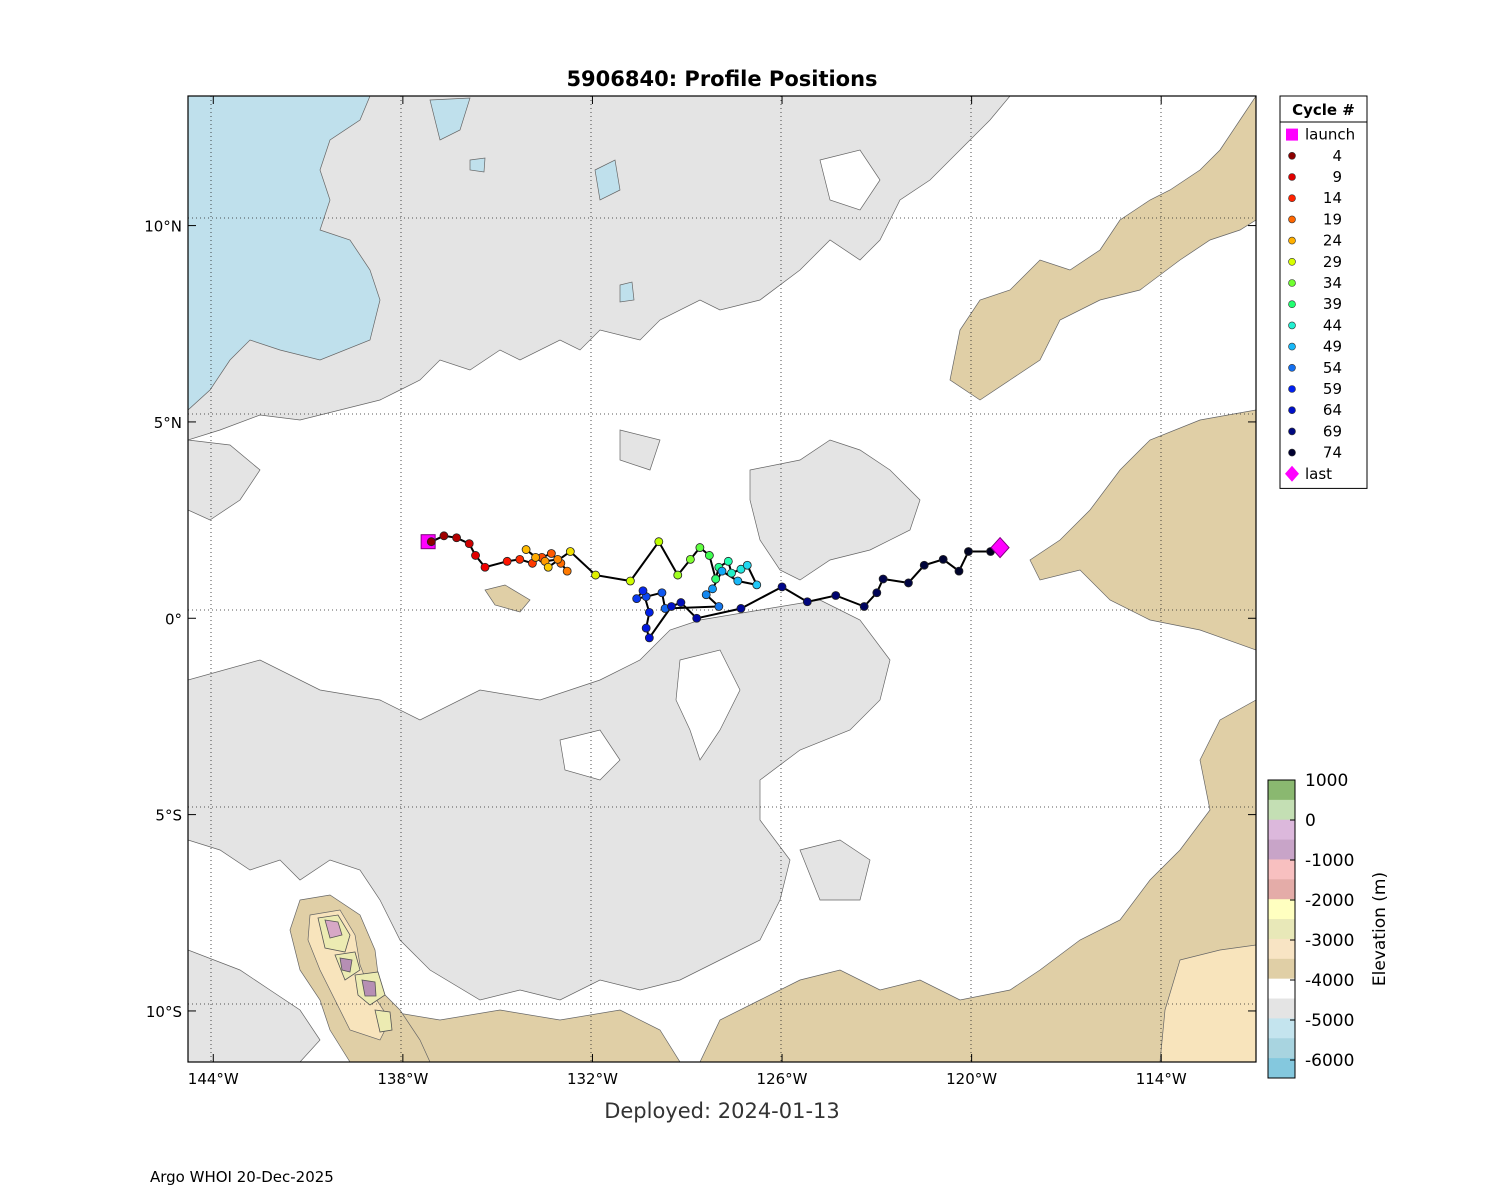 This screenshot has width=1500, height=1200. What do you see at coordinates (1323, 110) in the screenshot?
I see `legend-title: Cycle #` at bounding box center [1323, 110].